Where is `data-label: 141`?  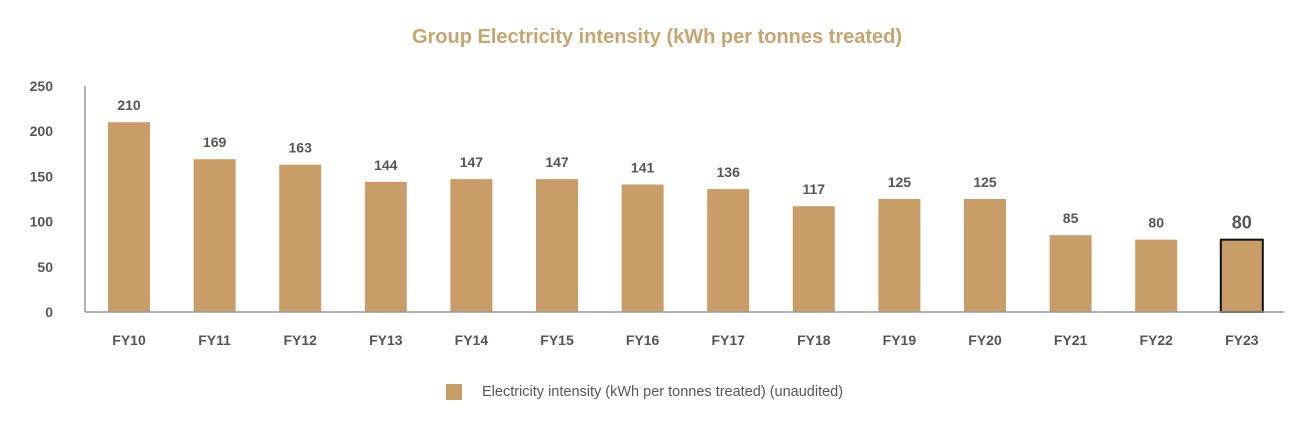
data-label: 141 is located at coordinates (643, 168).